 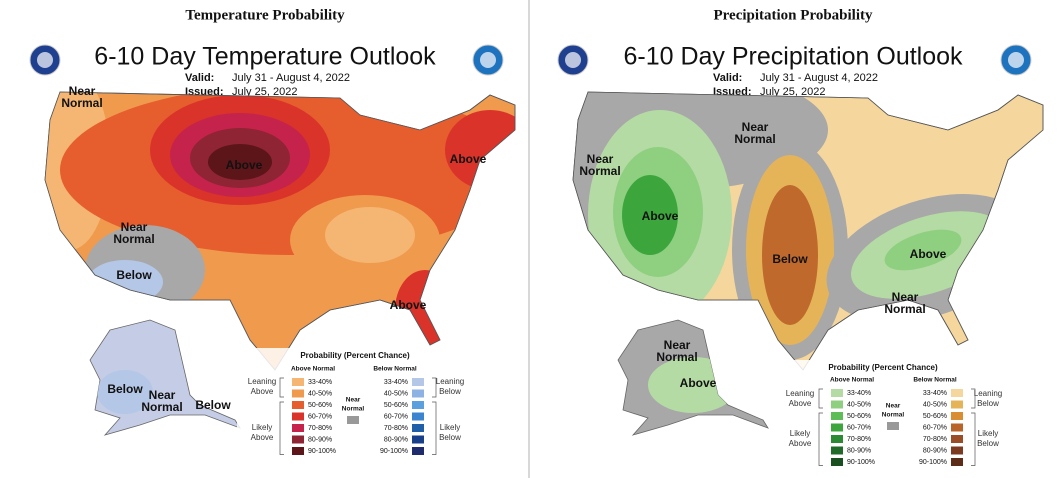 I want to click on valid-label: Valid:, so click(x=199, y=78).